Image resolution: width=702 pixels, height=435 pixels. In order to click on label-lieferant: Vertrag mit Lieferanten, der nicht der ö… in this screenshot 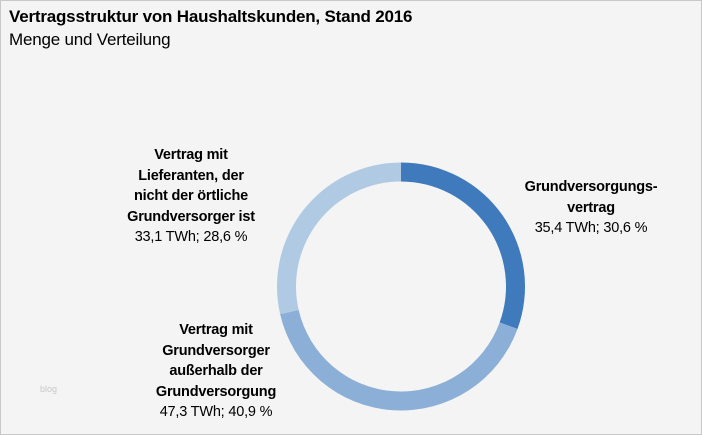, I will do `click(191, 196)`.